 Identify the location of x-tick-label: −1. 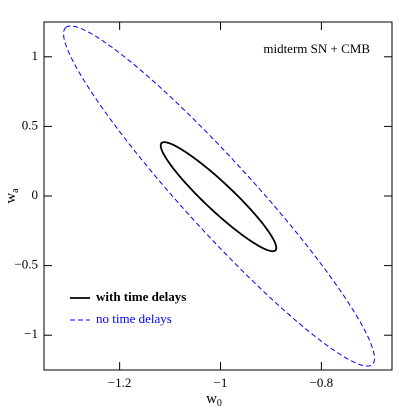
(221, 382).